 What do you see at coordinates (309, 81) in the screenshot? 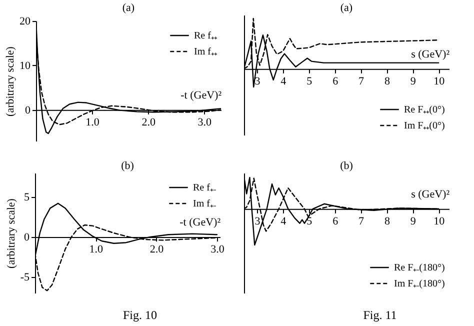
I see `x-tick-label: 5` at bounding box center [309, 81].